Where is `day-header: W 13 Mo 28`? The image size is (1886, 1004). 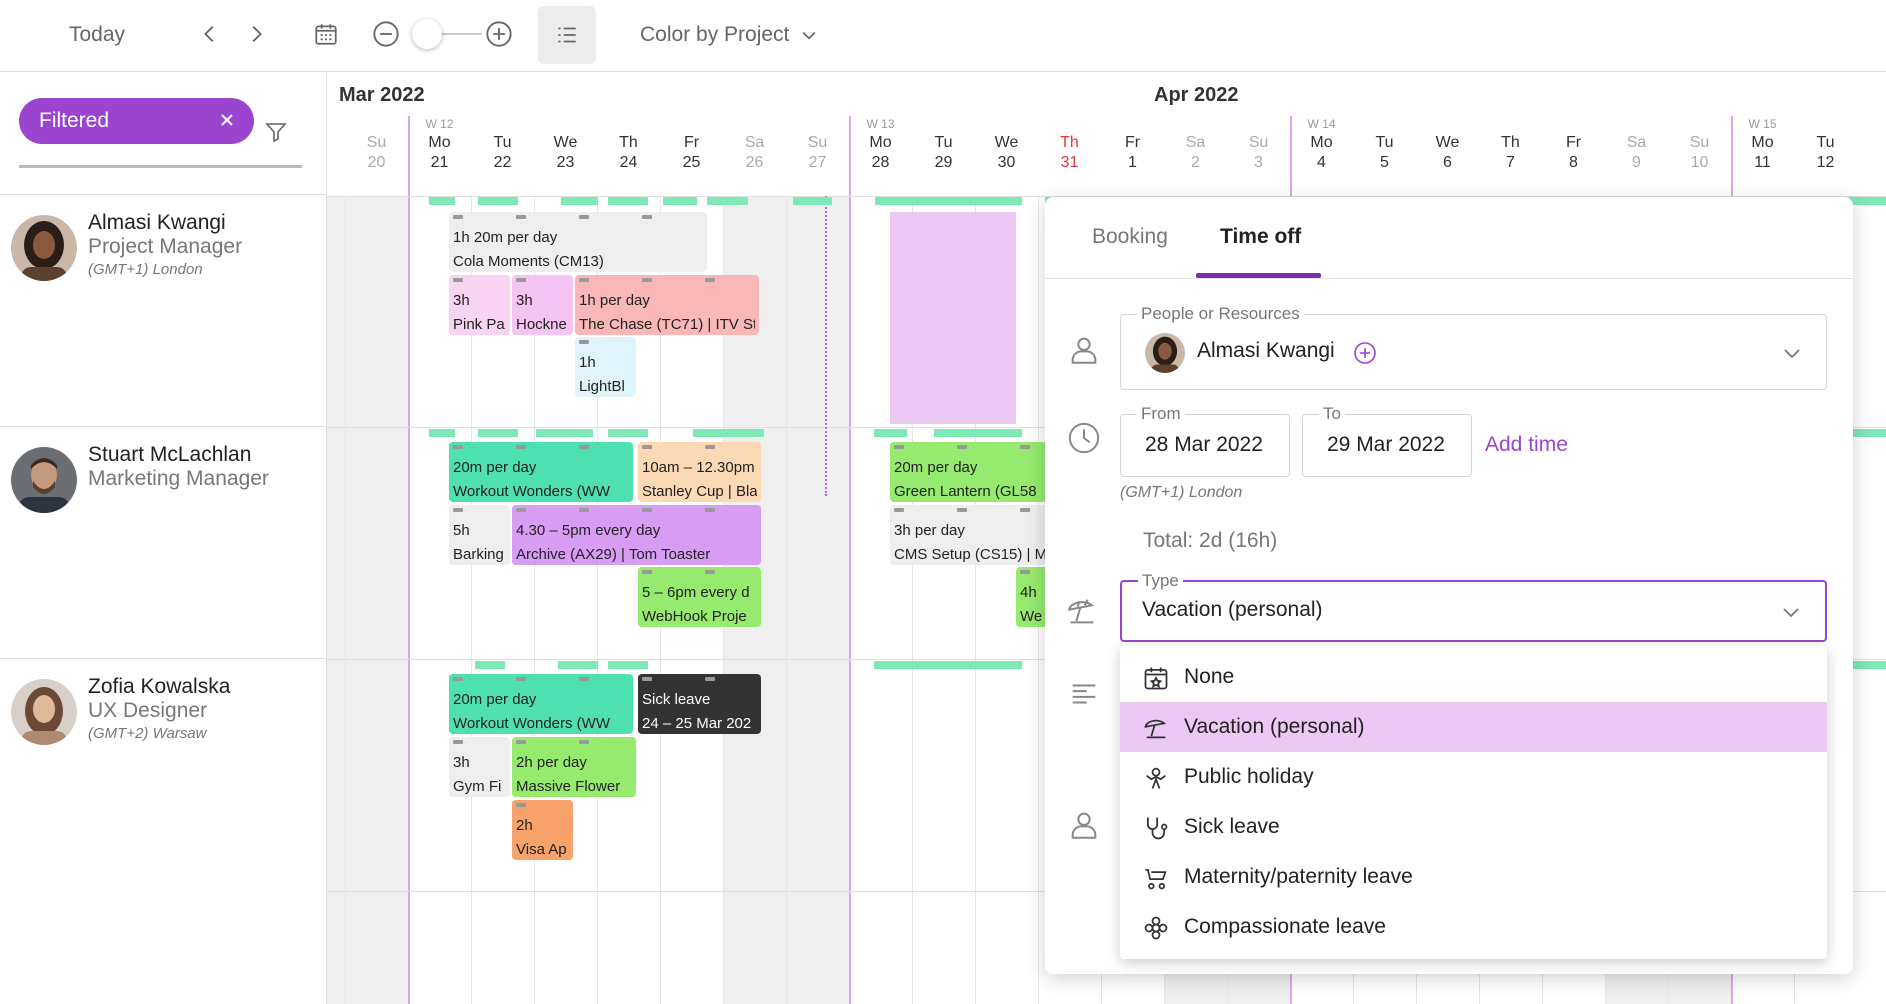 day-header: W 13 Mo 28 is located at coordinates (880, 145).